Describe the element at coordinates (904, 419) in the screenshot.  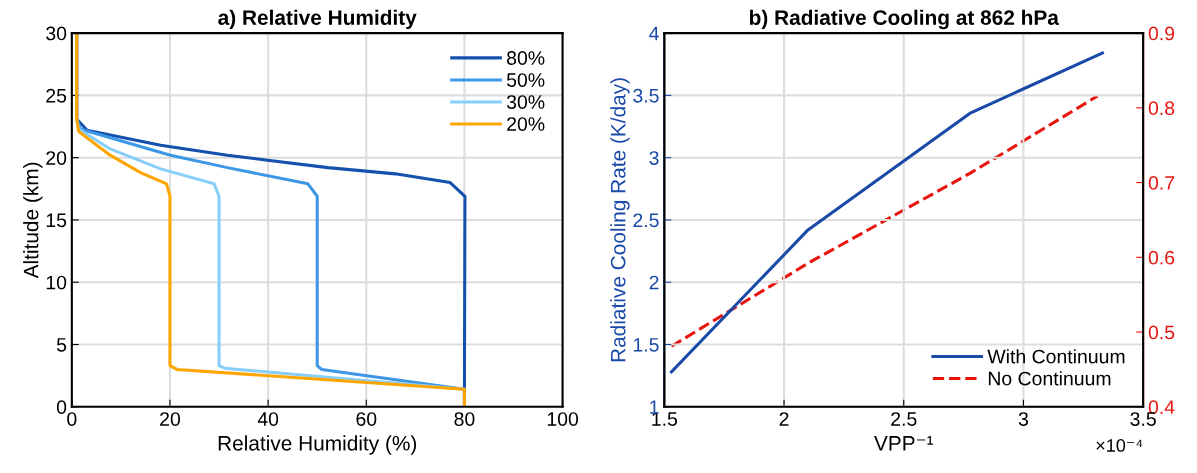
I see `x-tick-label: 2.5` at that location.